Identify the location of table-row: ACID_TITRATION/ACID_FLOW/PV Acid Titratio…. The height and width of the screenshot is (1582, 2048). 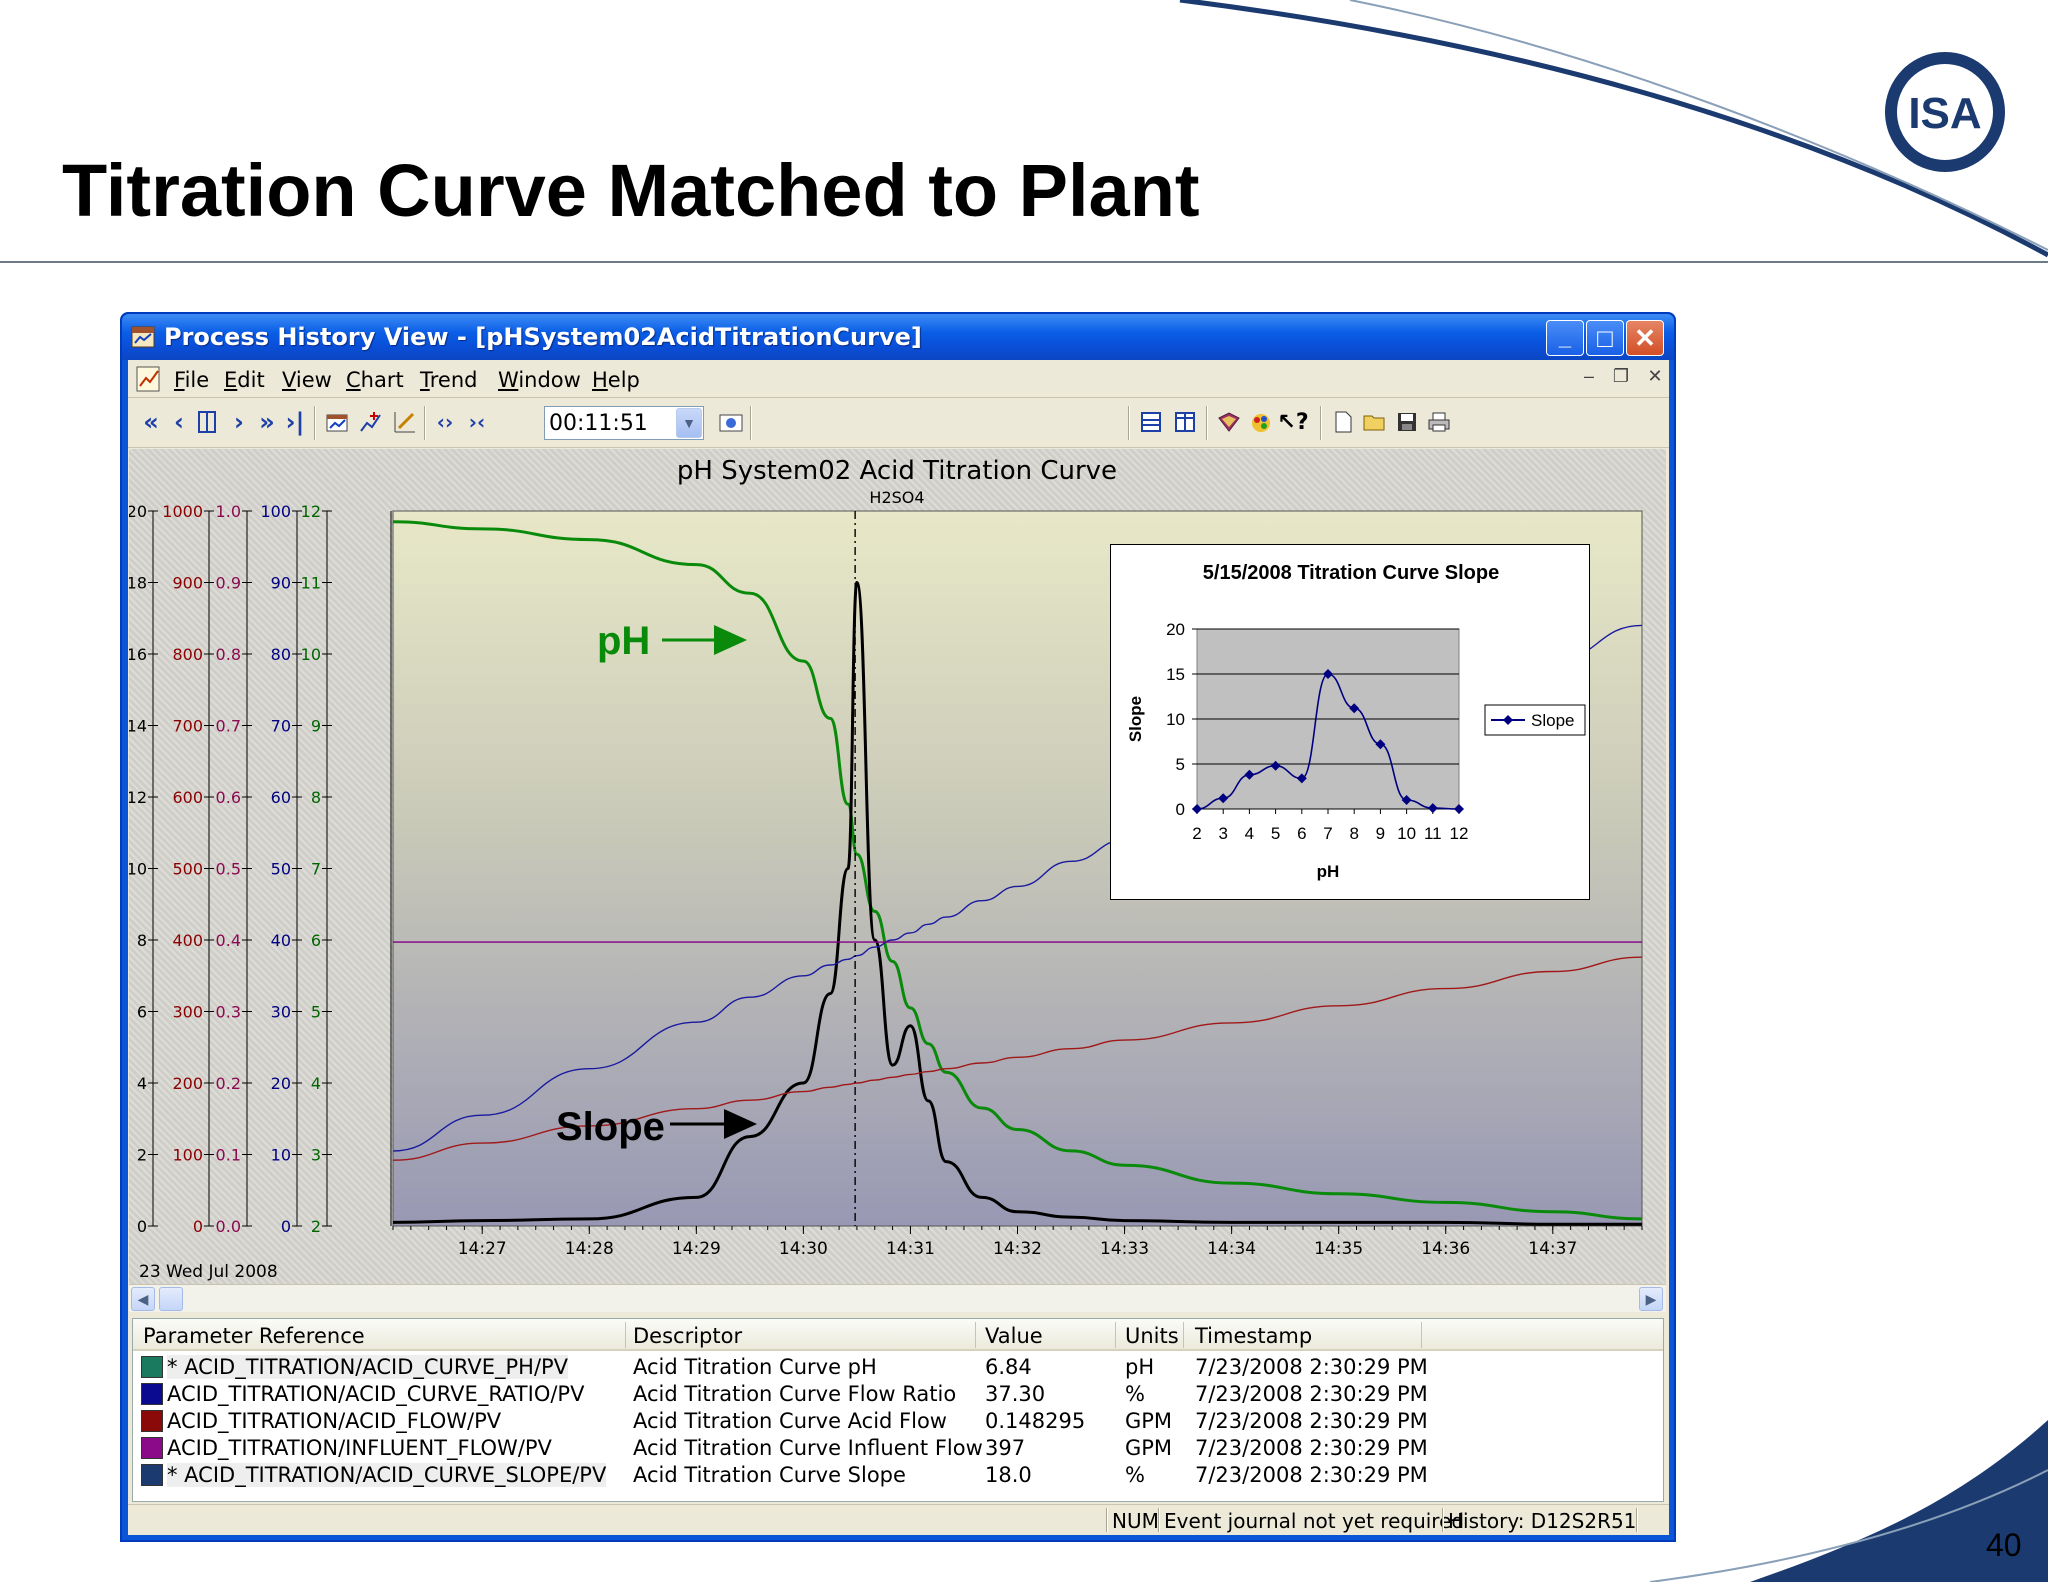
(898, 1420).